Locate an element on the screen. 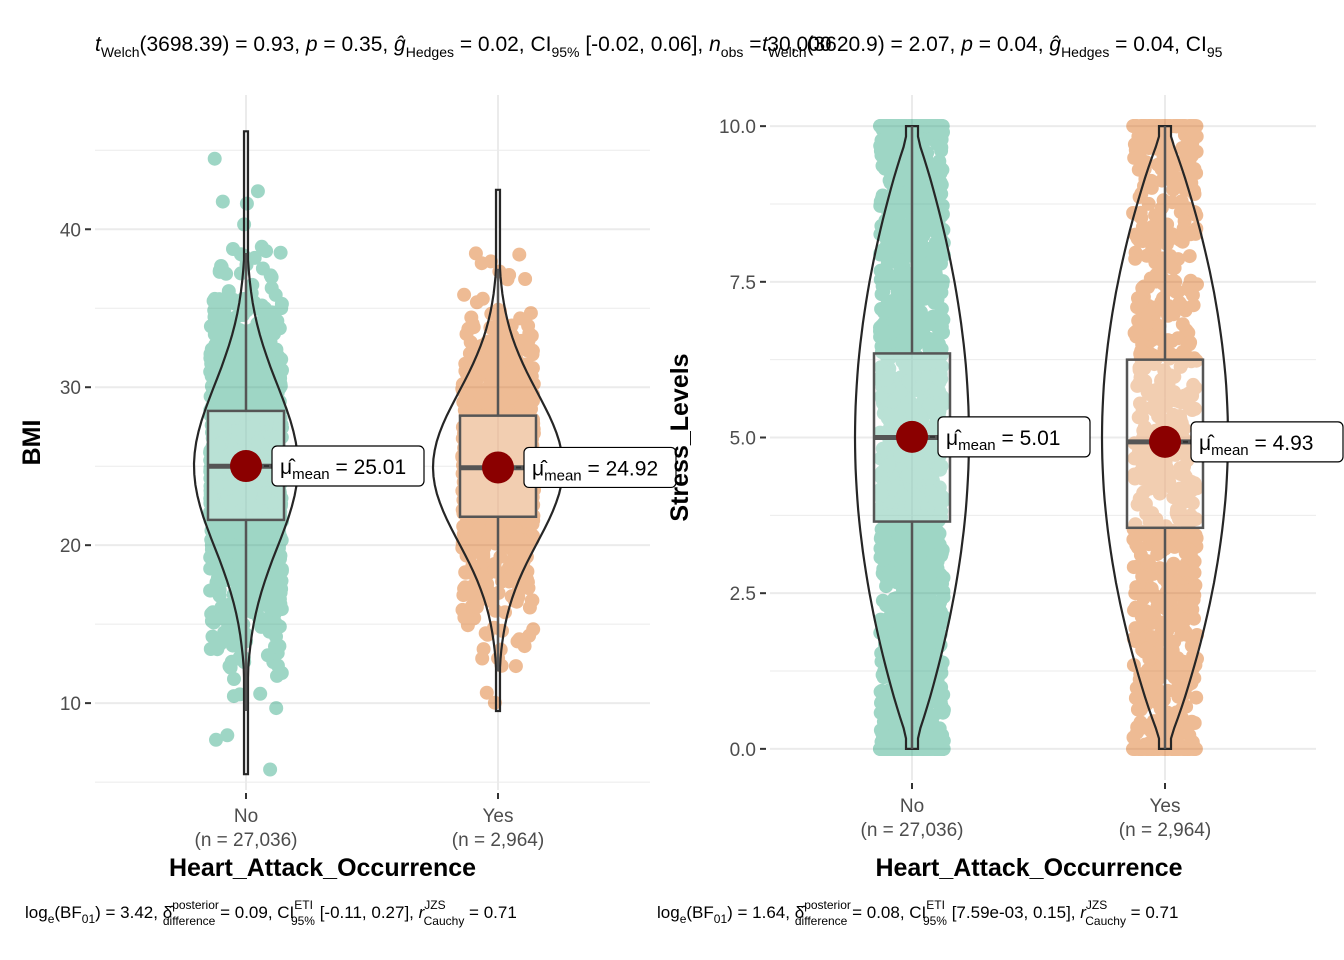 The height and width of the screenshot is (960, 1344). y-tick-label: 20 is located at coordinates (70, 546).